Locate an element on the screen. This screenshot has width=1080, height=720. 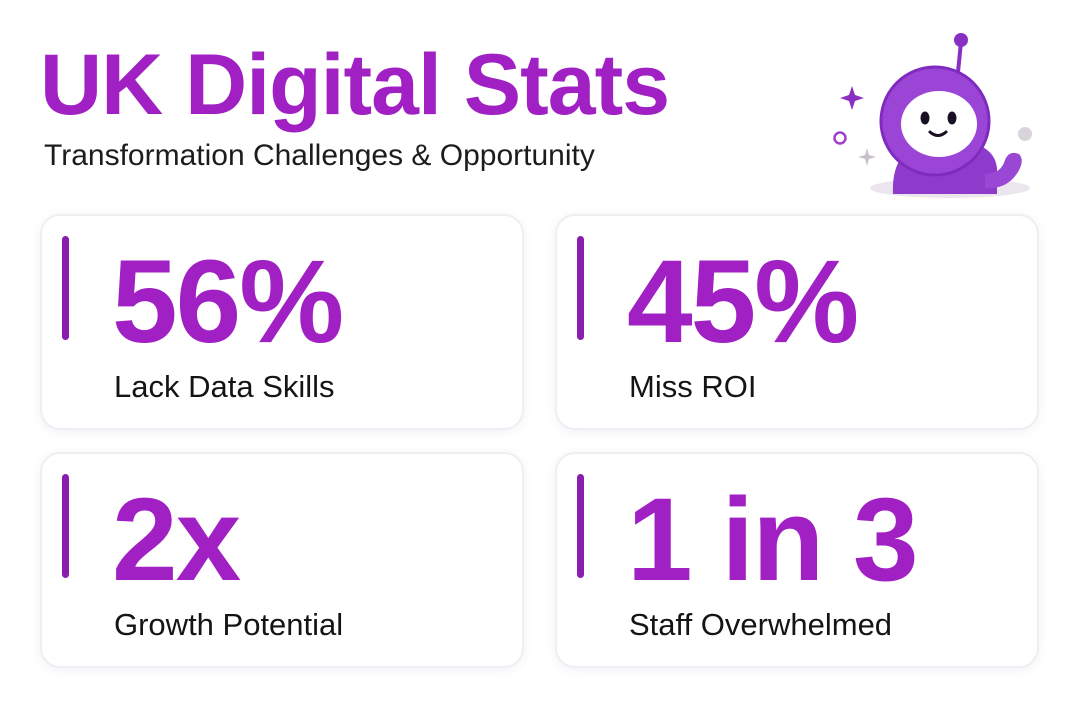
stat-card-staff-overwhelmed: 1 in 3 Staff Overwhelmed is located at coordinates (797, 560).